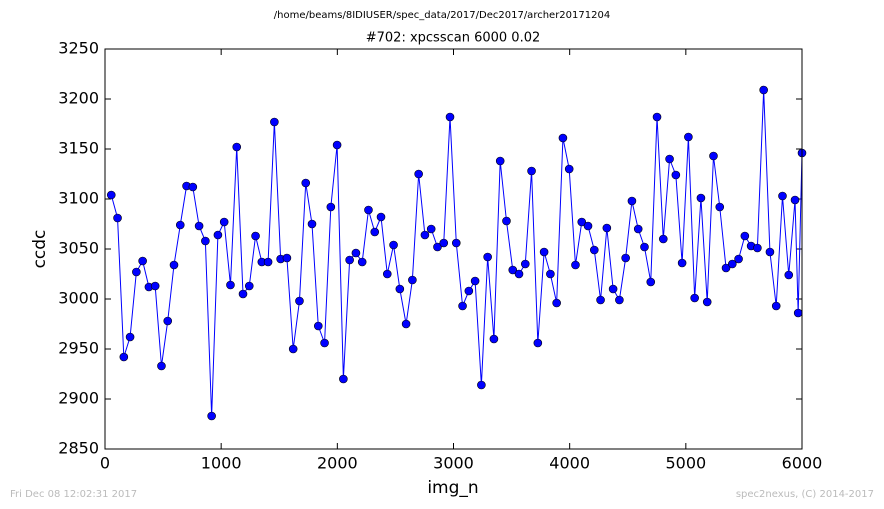 This screenshot has height=509, width=884. I want to click on footer-right: spec2nexus, (C) 2014-2017, so click(805, 494).